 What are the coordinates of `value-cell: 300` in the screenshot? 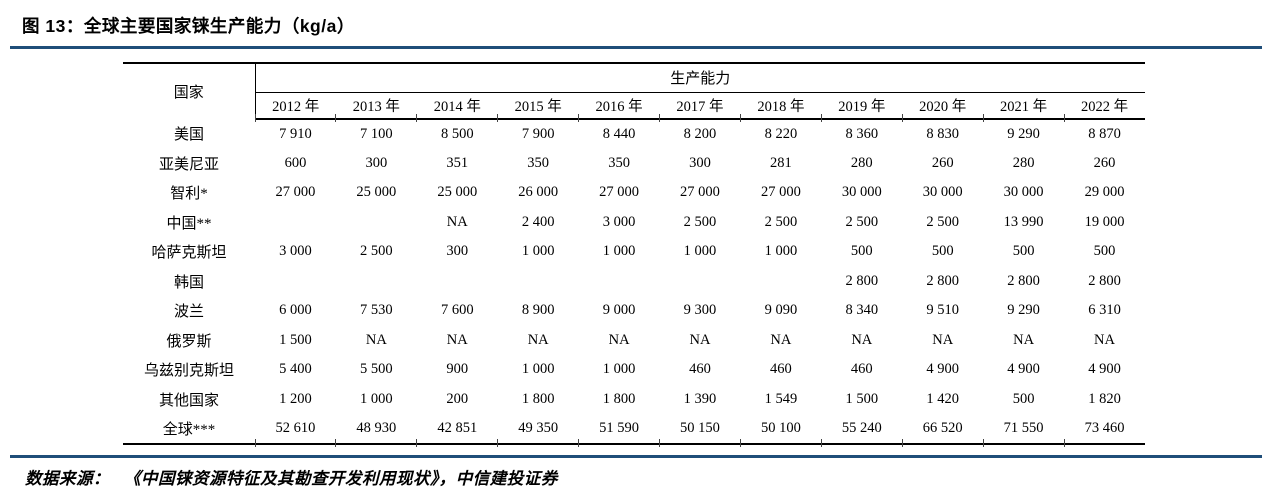 It's located at (457, 251).